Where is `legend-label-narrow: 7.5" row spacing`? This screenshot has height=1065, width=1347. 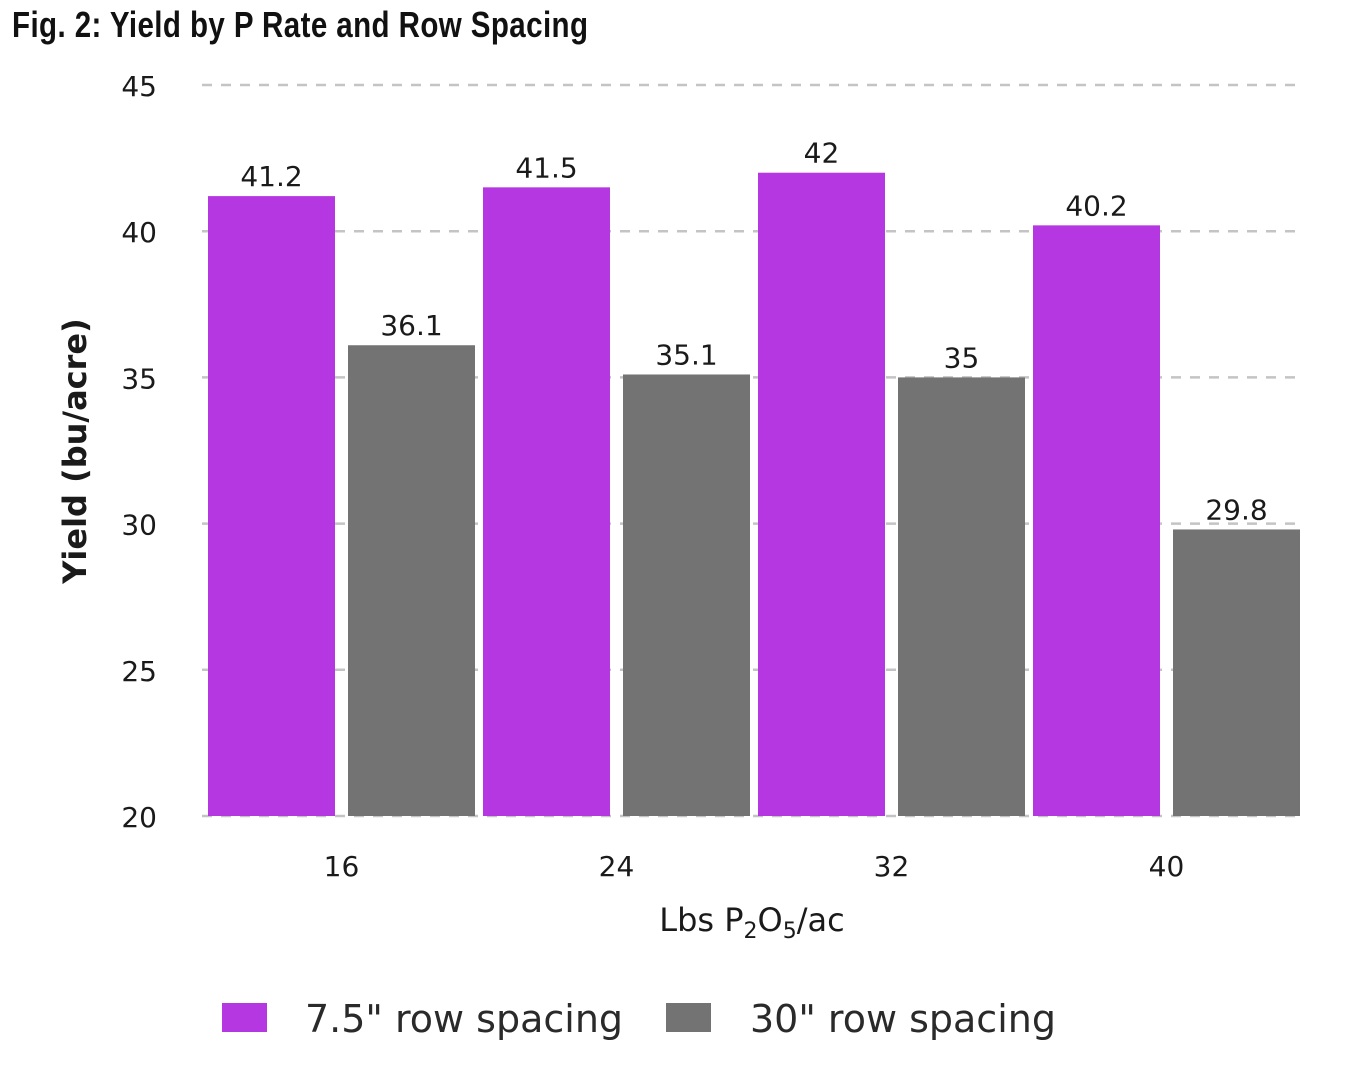 legend-label-narrow: 7.5" row spacing is located at coordinates (464, 1019).